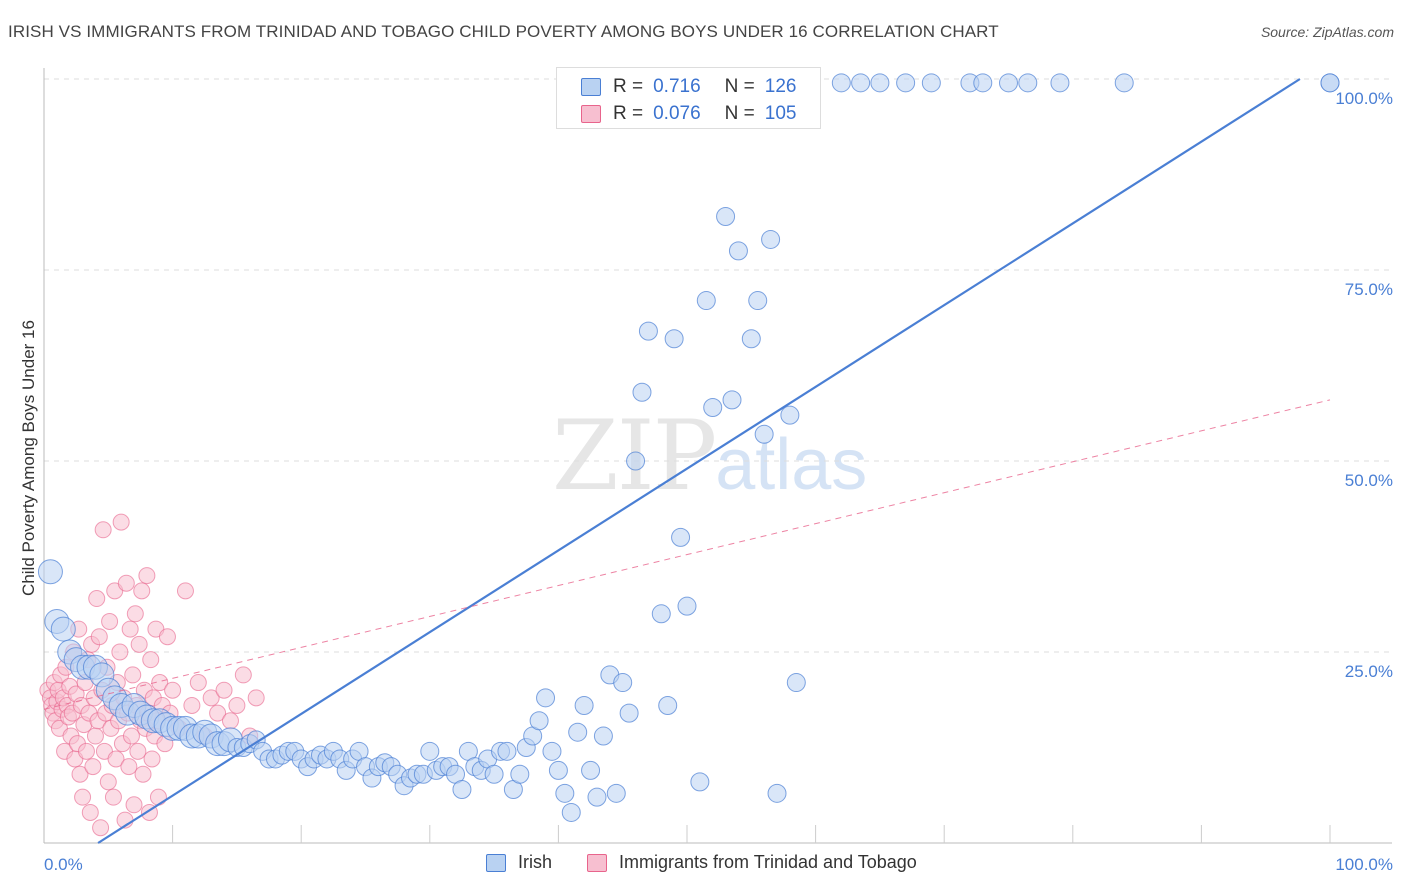  I want to click on irish-r-value: 0.716, so click(677, 86).